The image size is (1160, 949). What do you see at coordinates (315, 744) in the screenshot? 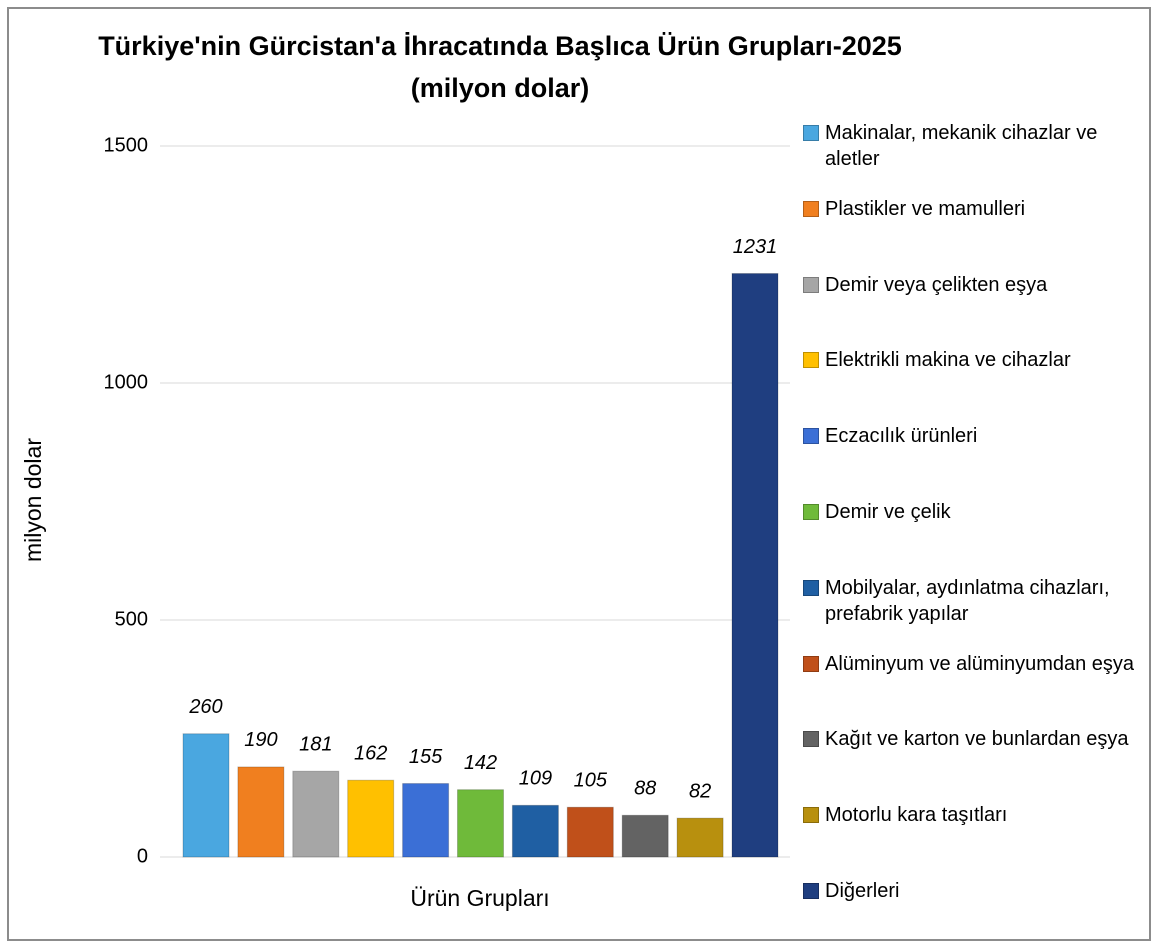
I see `data-label: 181` at bounding box center [315, 744].